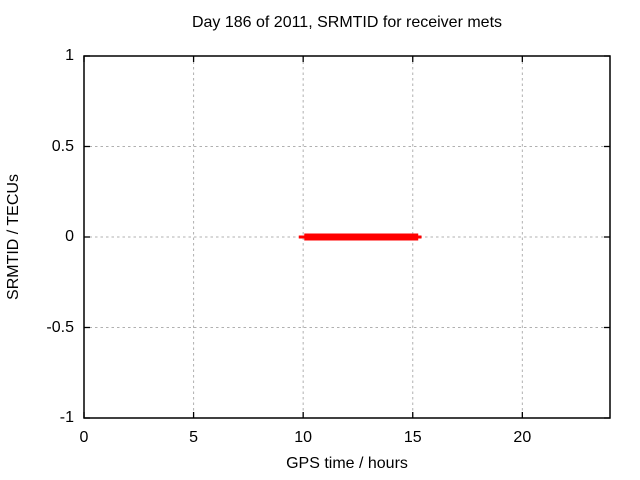  Describe the element at coordinates (412, 437) in the screenshot. I see `x-tick-label: 15` at that location.